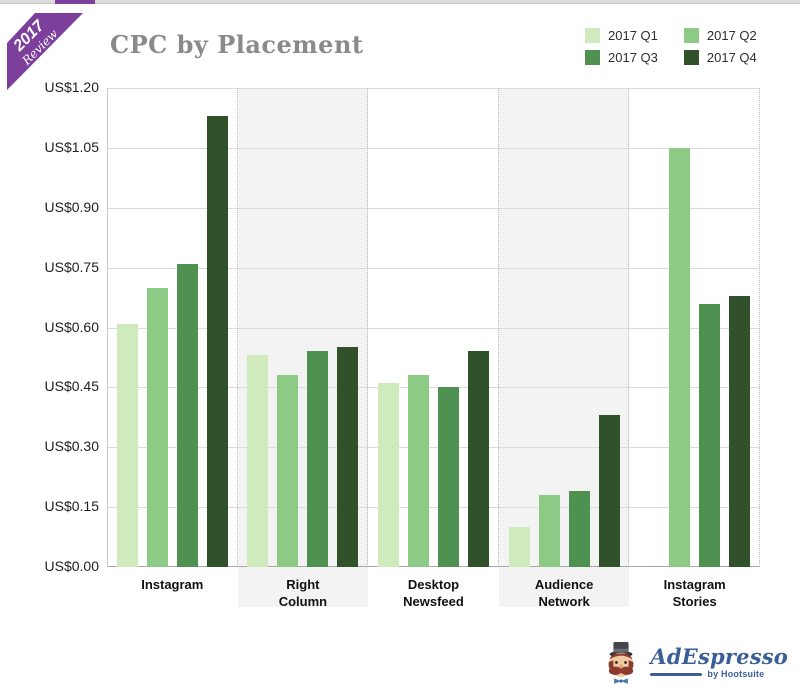 This screenshot has height=692, width=800. Describe the element at coordinates (400, 2) in the screenshot. I see `top-border-line` at that location.